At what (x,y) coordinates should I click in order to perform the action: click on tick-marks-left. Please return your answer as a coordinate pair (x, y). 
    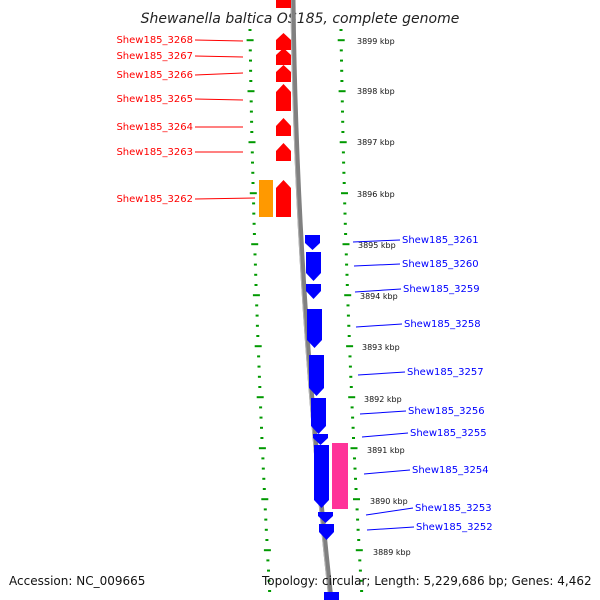
    Looking at the image, I should click on (259, 310).